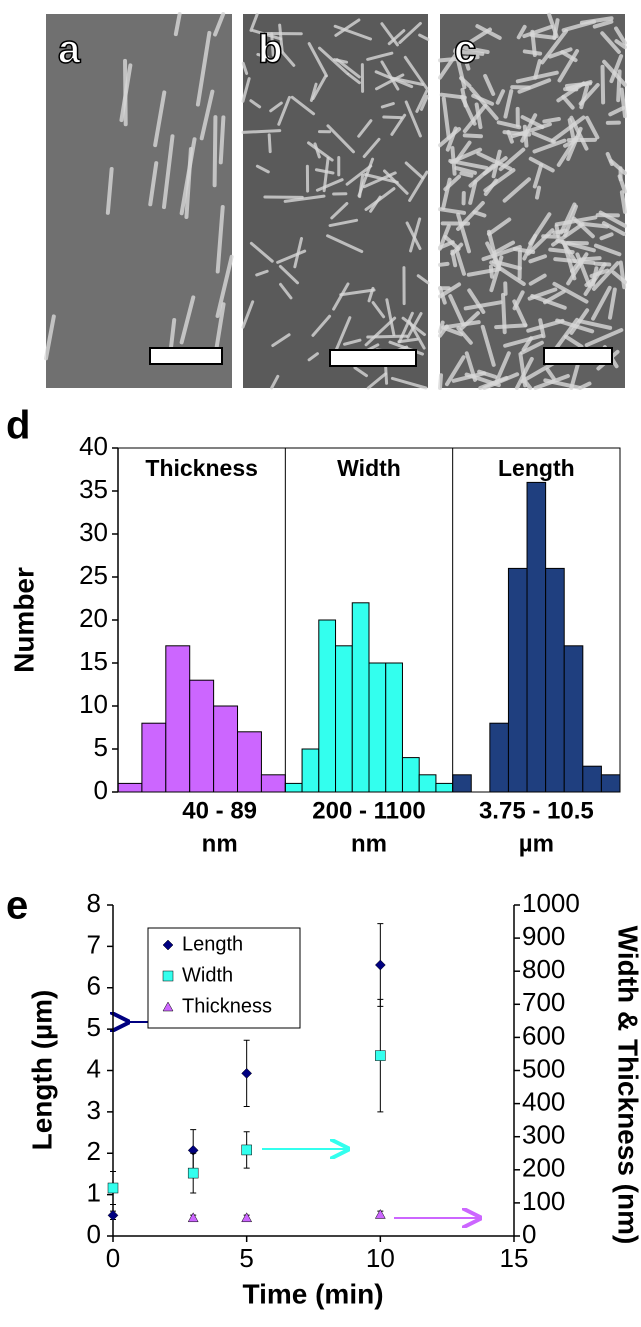 This screenshot has width=641, height=1327. I want to click on y-tick-label: 30, so click(93, 532).